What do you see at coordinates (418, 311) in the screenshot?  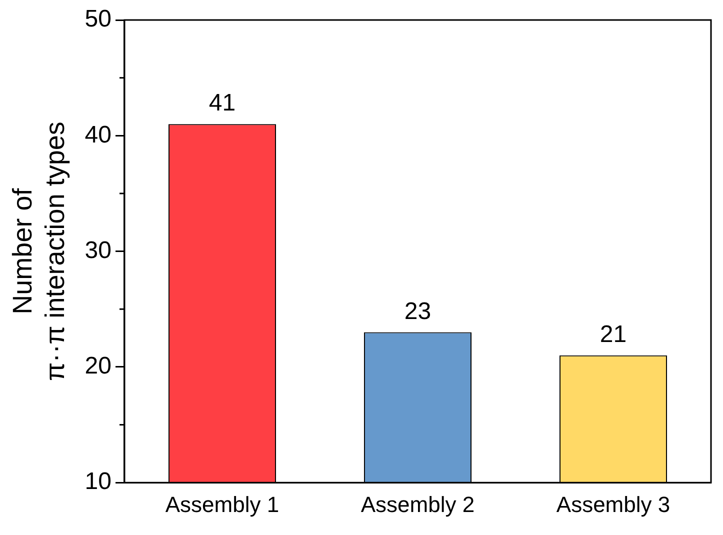 I see `data-label: 23` at bounding box center [418, 311].